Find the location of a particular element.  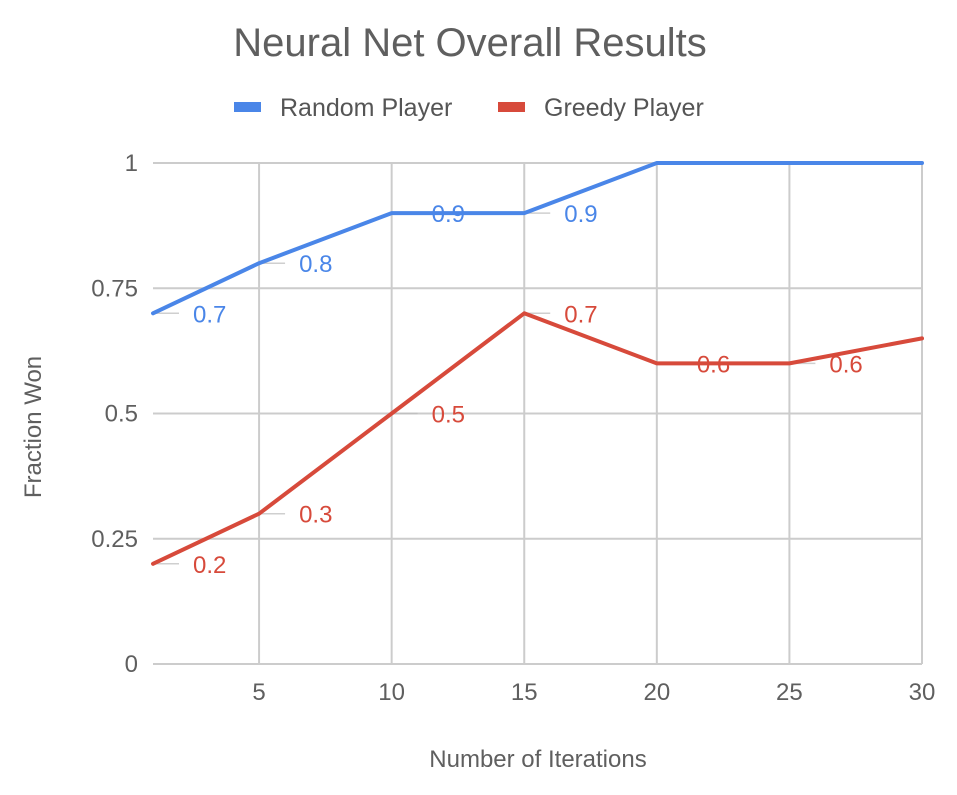

legend-label-random-player: Random Player is located at coordinates (366, 108).